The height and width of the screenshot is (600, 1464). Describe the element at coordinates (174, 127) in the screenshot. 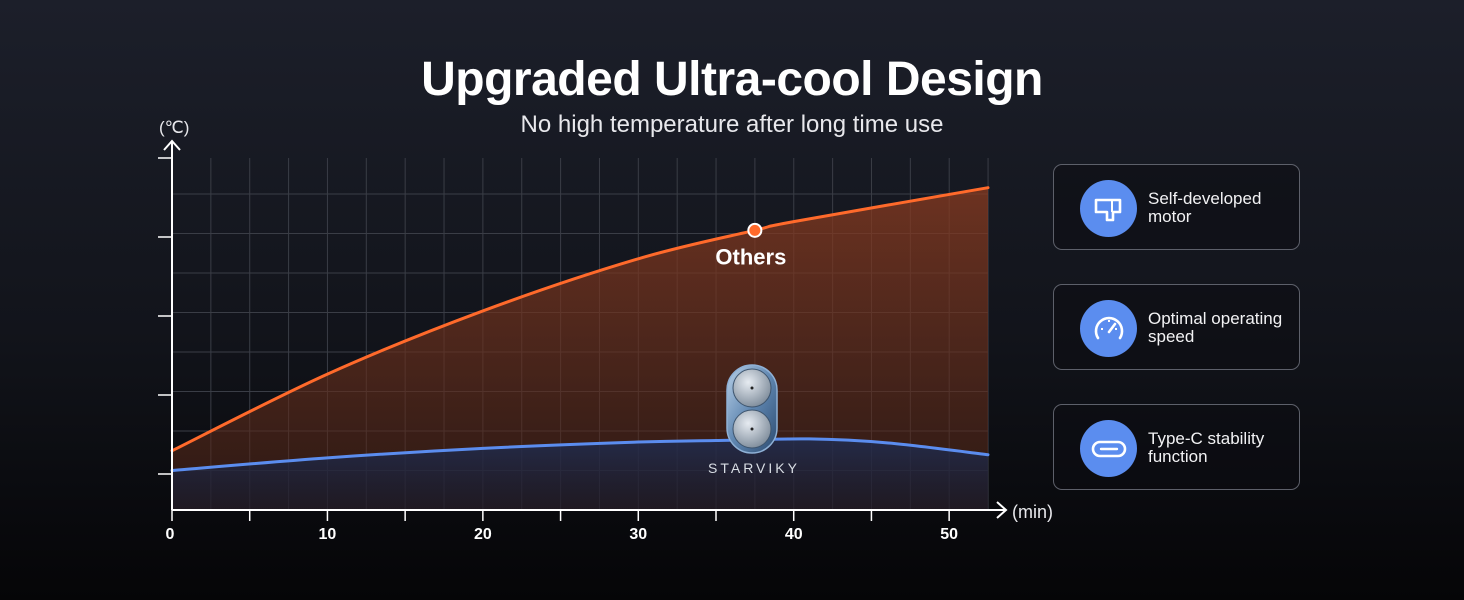

I see `y-axis-label: (℃)` at that location.